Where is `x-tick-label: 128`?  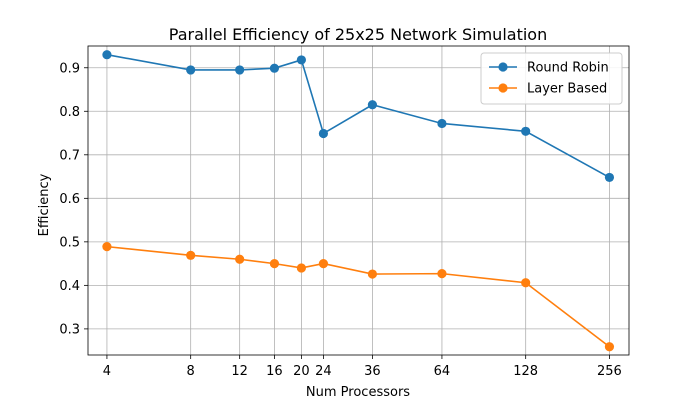
x-tick-label: 128 is located at coordinates (525, 371).